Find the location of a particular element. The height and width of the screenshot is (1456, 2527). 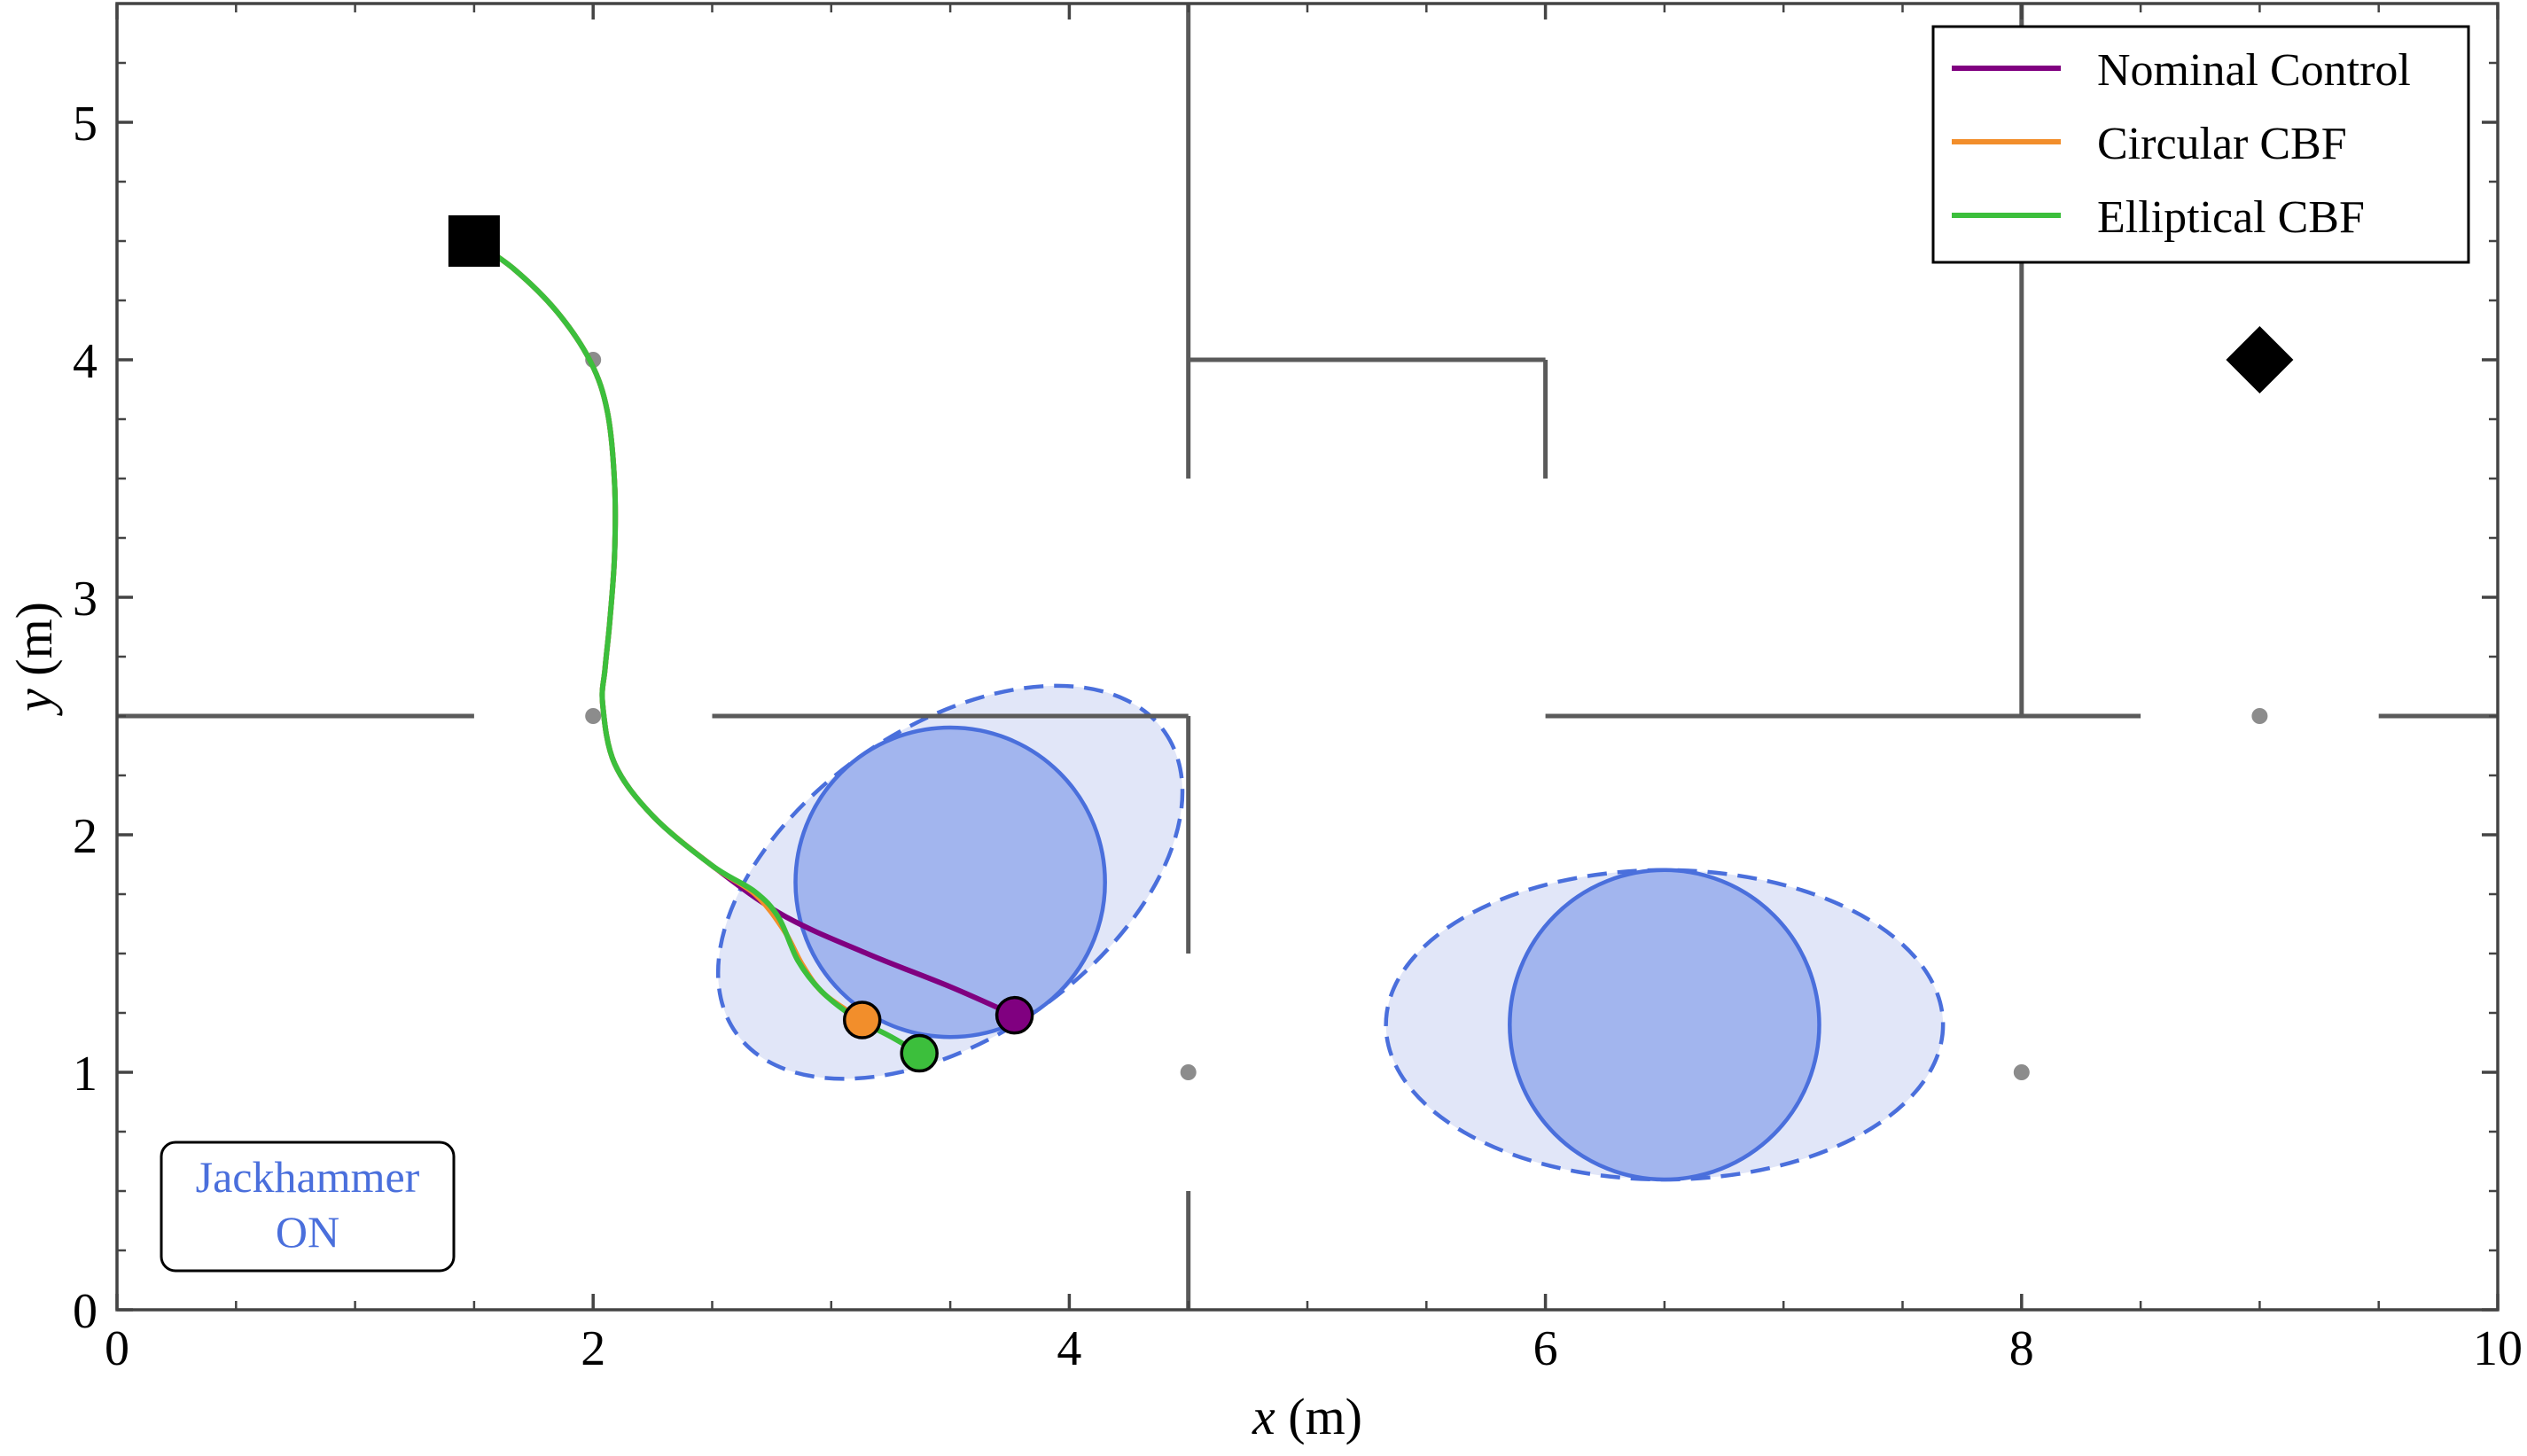

annotation-line-1: Jackhammer is located at coordinates (308, 1177).